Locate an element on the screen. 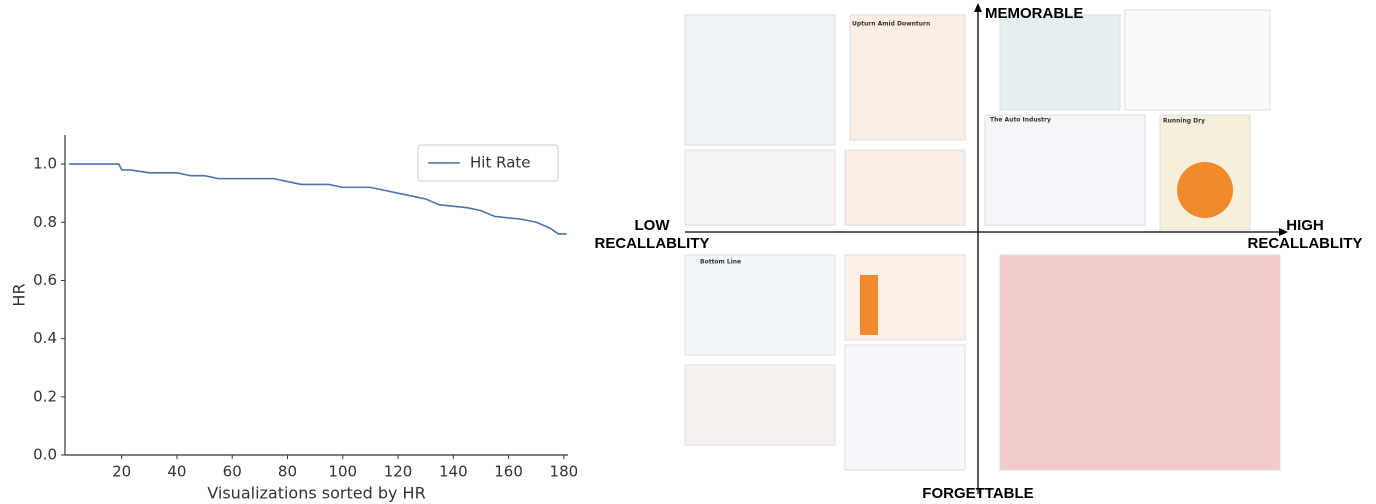  y-tick-label: 0.0 is located at coordinates (45, 455).